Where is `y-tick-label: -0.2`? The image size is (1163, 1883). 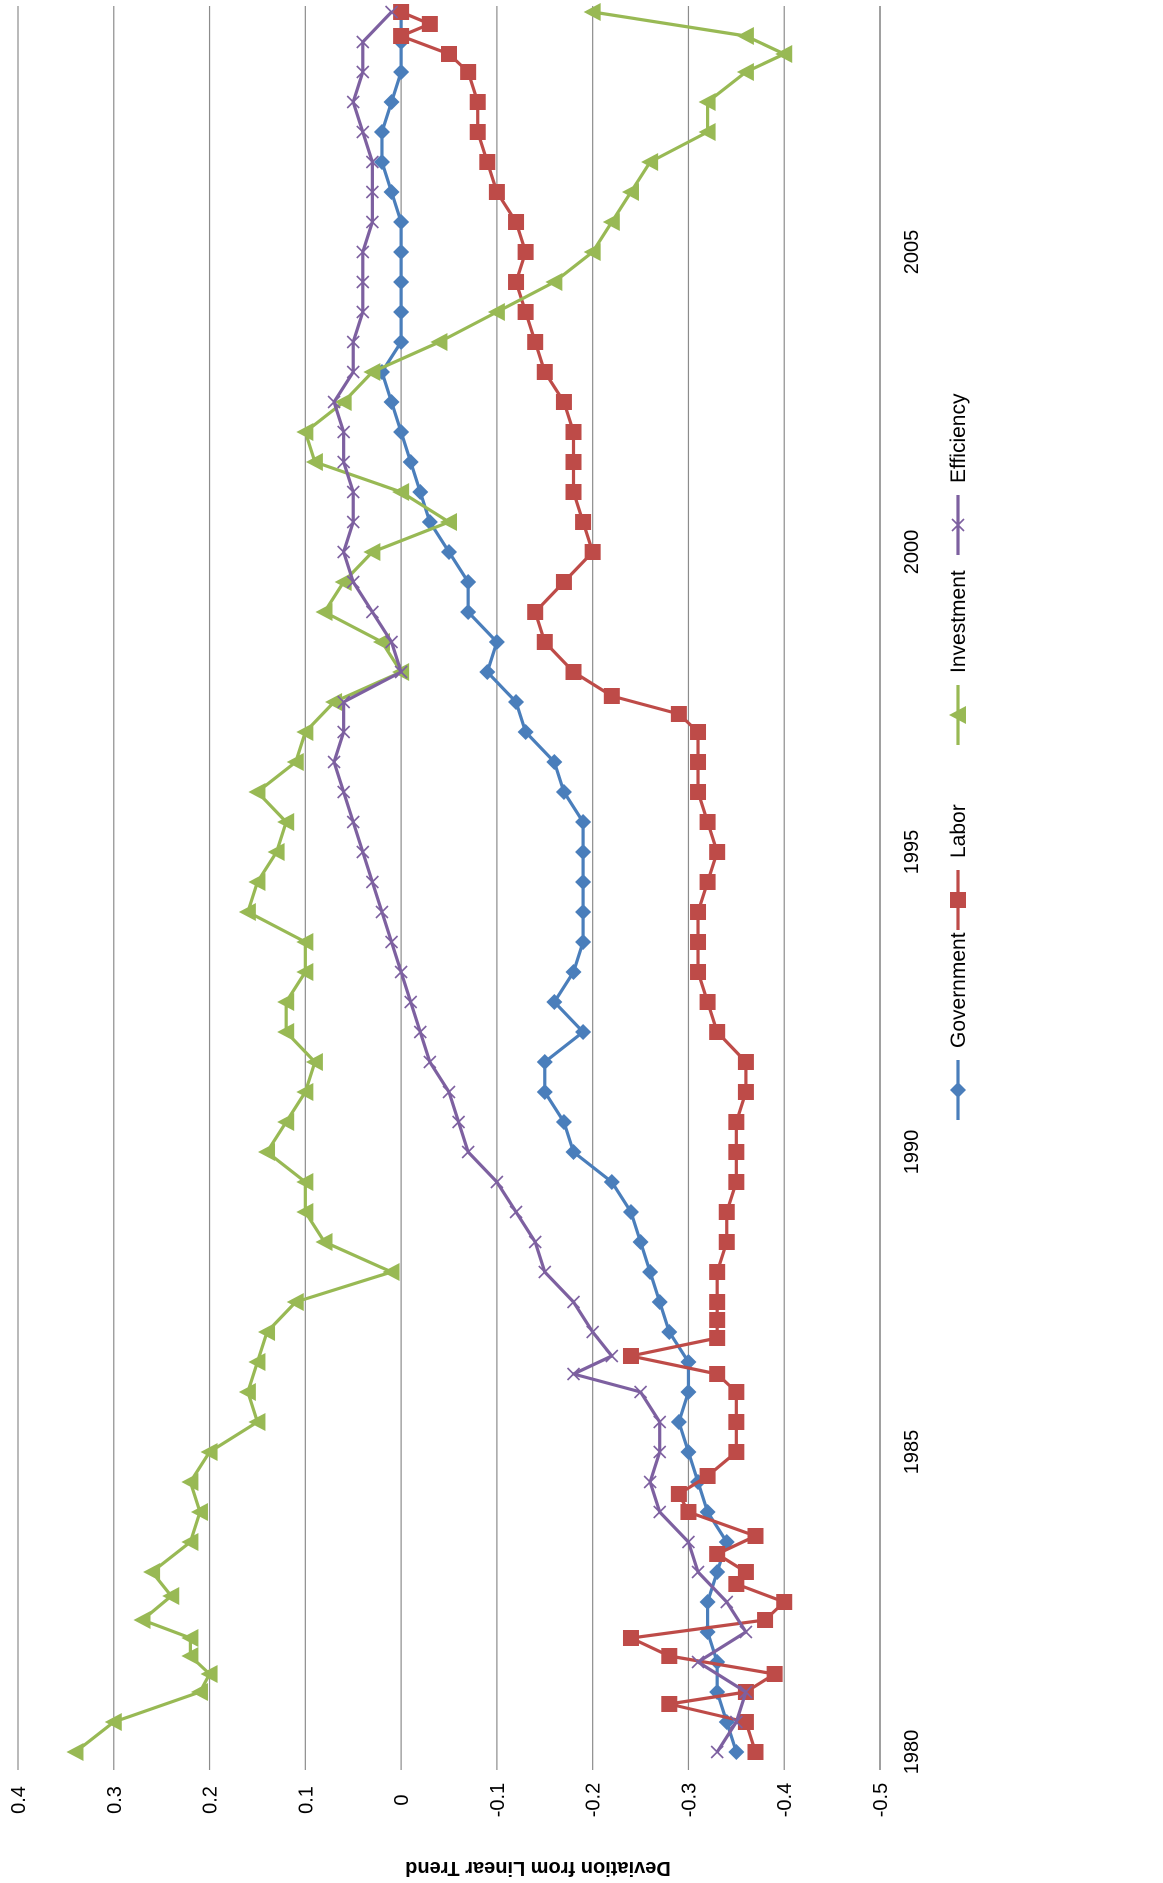 y-tick-label: -0.2 is located at coordinates (594, 1800).